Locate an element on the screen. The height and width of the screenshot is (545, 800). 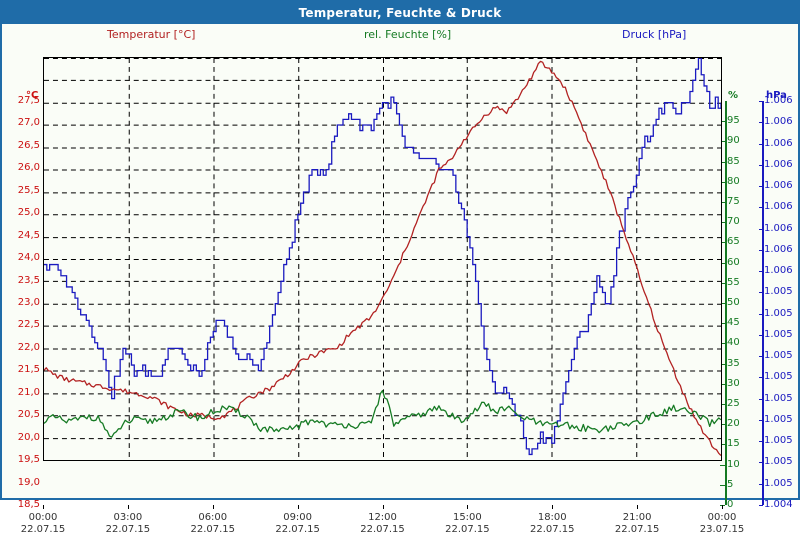
pressure-tick-label-9: 1.005 is located at coordinates (778, 292).